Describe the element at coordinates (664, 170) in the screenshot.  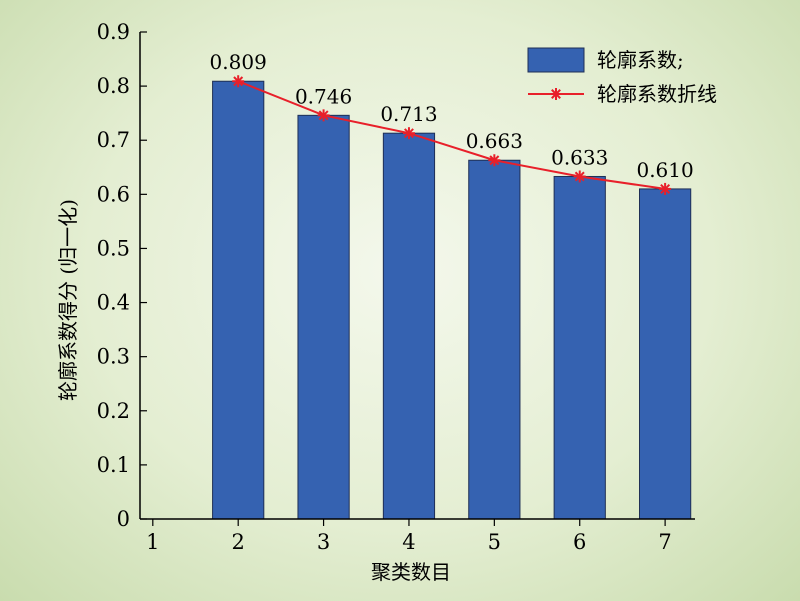
I see `data-label: 0.610` at that location.